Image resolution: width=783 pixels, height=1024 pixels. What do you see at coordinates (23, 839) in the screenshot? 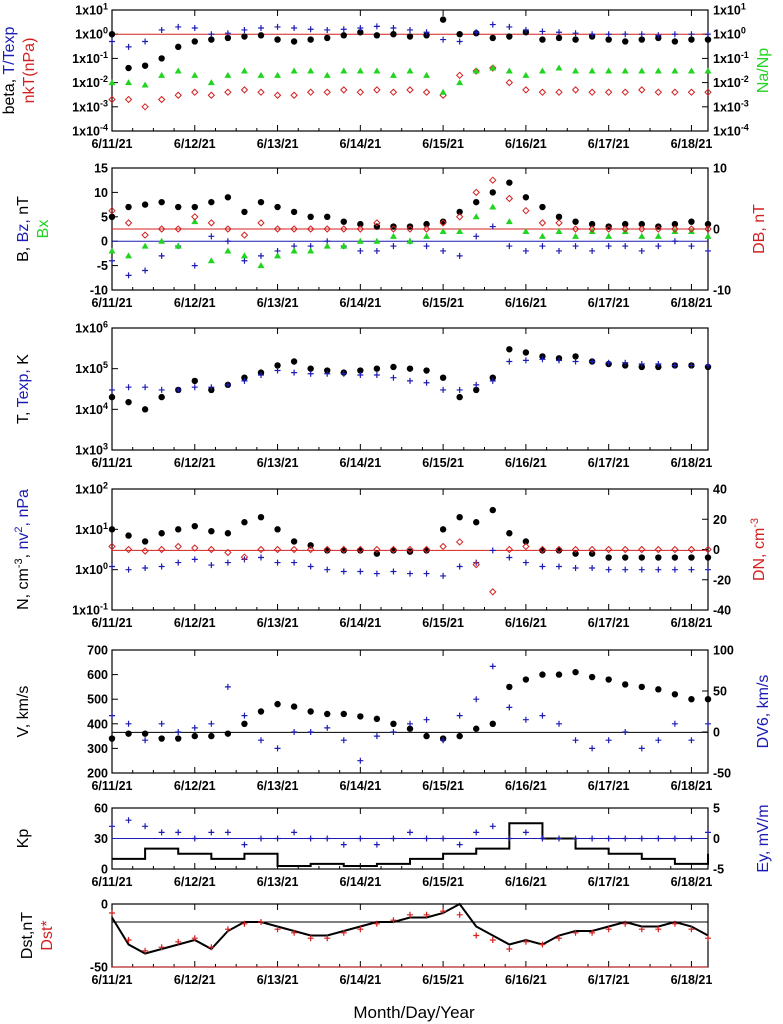
I see `y-axis-label: Kp` at bounding box center [23, 839].